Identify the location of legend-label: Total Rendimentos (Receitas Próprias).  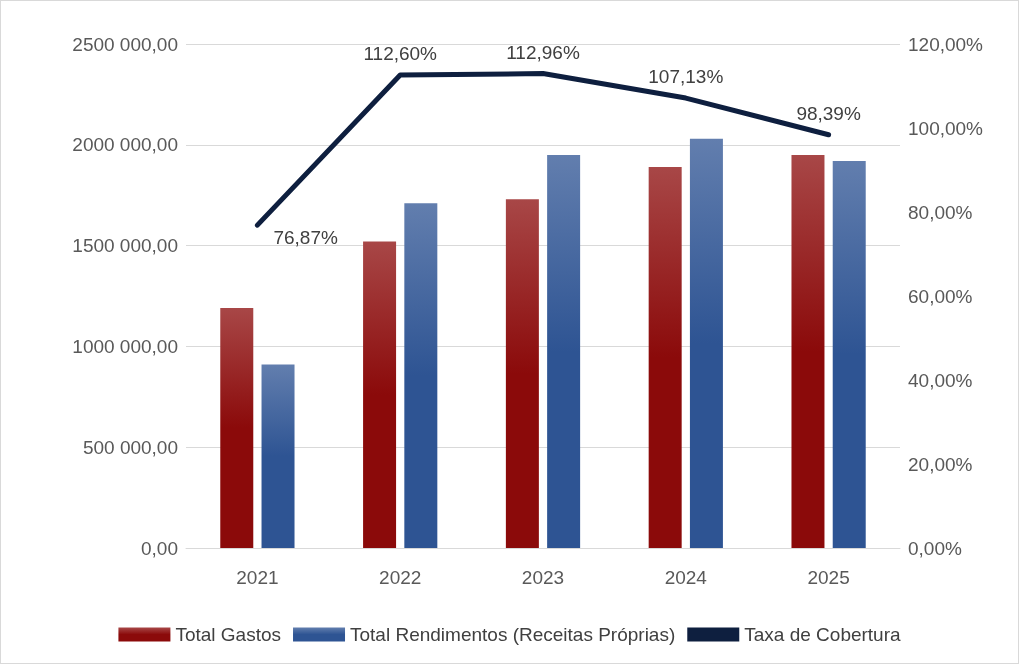
(513, 634).